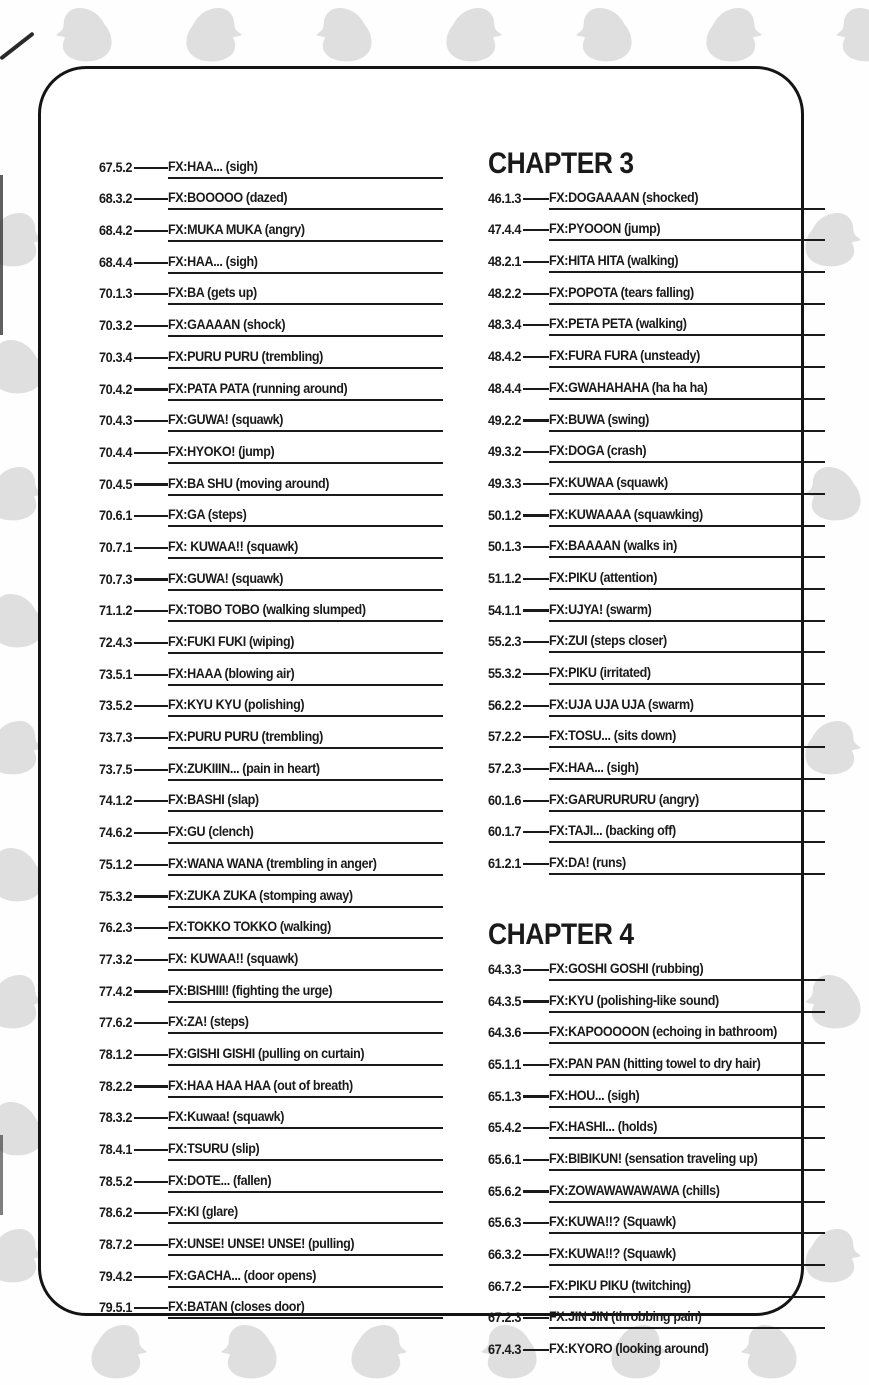  Describe the element at coordinates (133, 360) in the screenshot. I see `panel-number-box: 70.3.4` at that location.